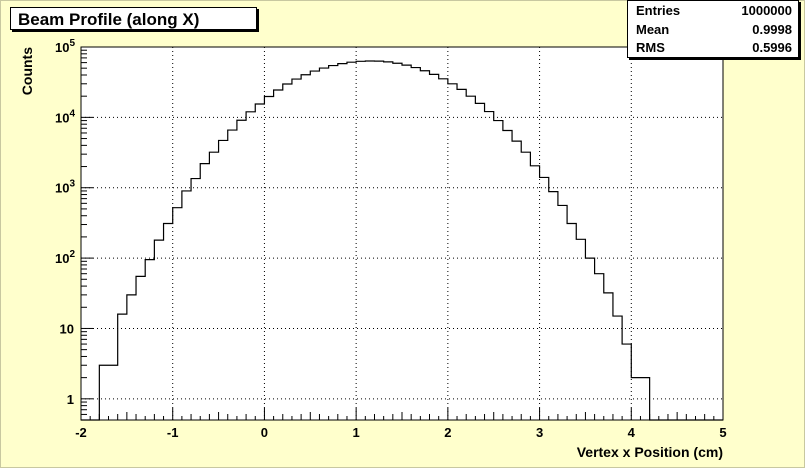  I want to click on stats-row-entries: Entries 1000000, so click(713, 11).